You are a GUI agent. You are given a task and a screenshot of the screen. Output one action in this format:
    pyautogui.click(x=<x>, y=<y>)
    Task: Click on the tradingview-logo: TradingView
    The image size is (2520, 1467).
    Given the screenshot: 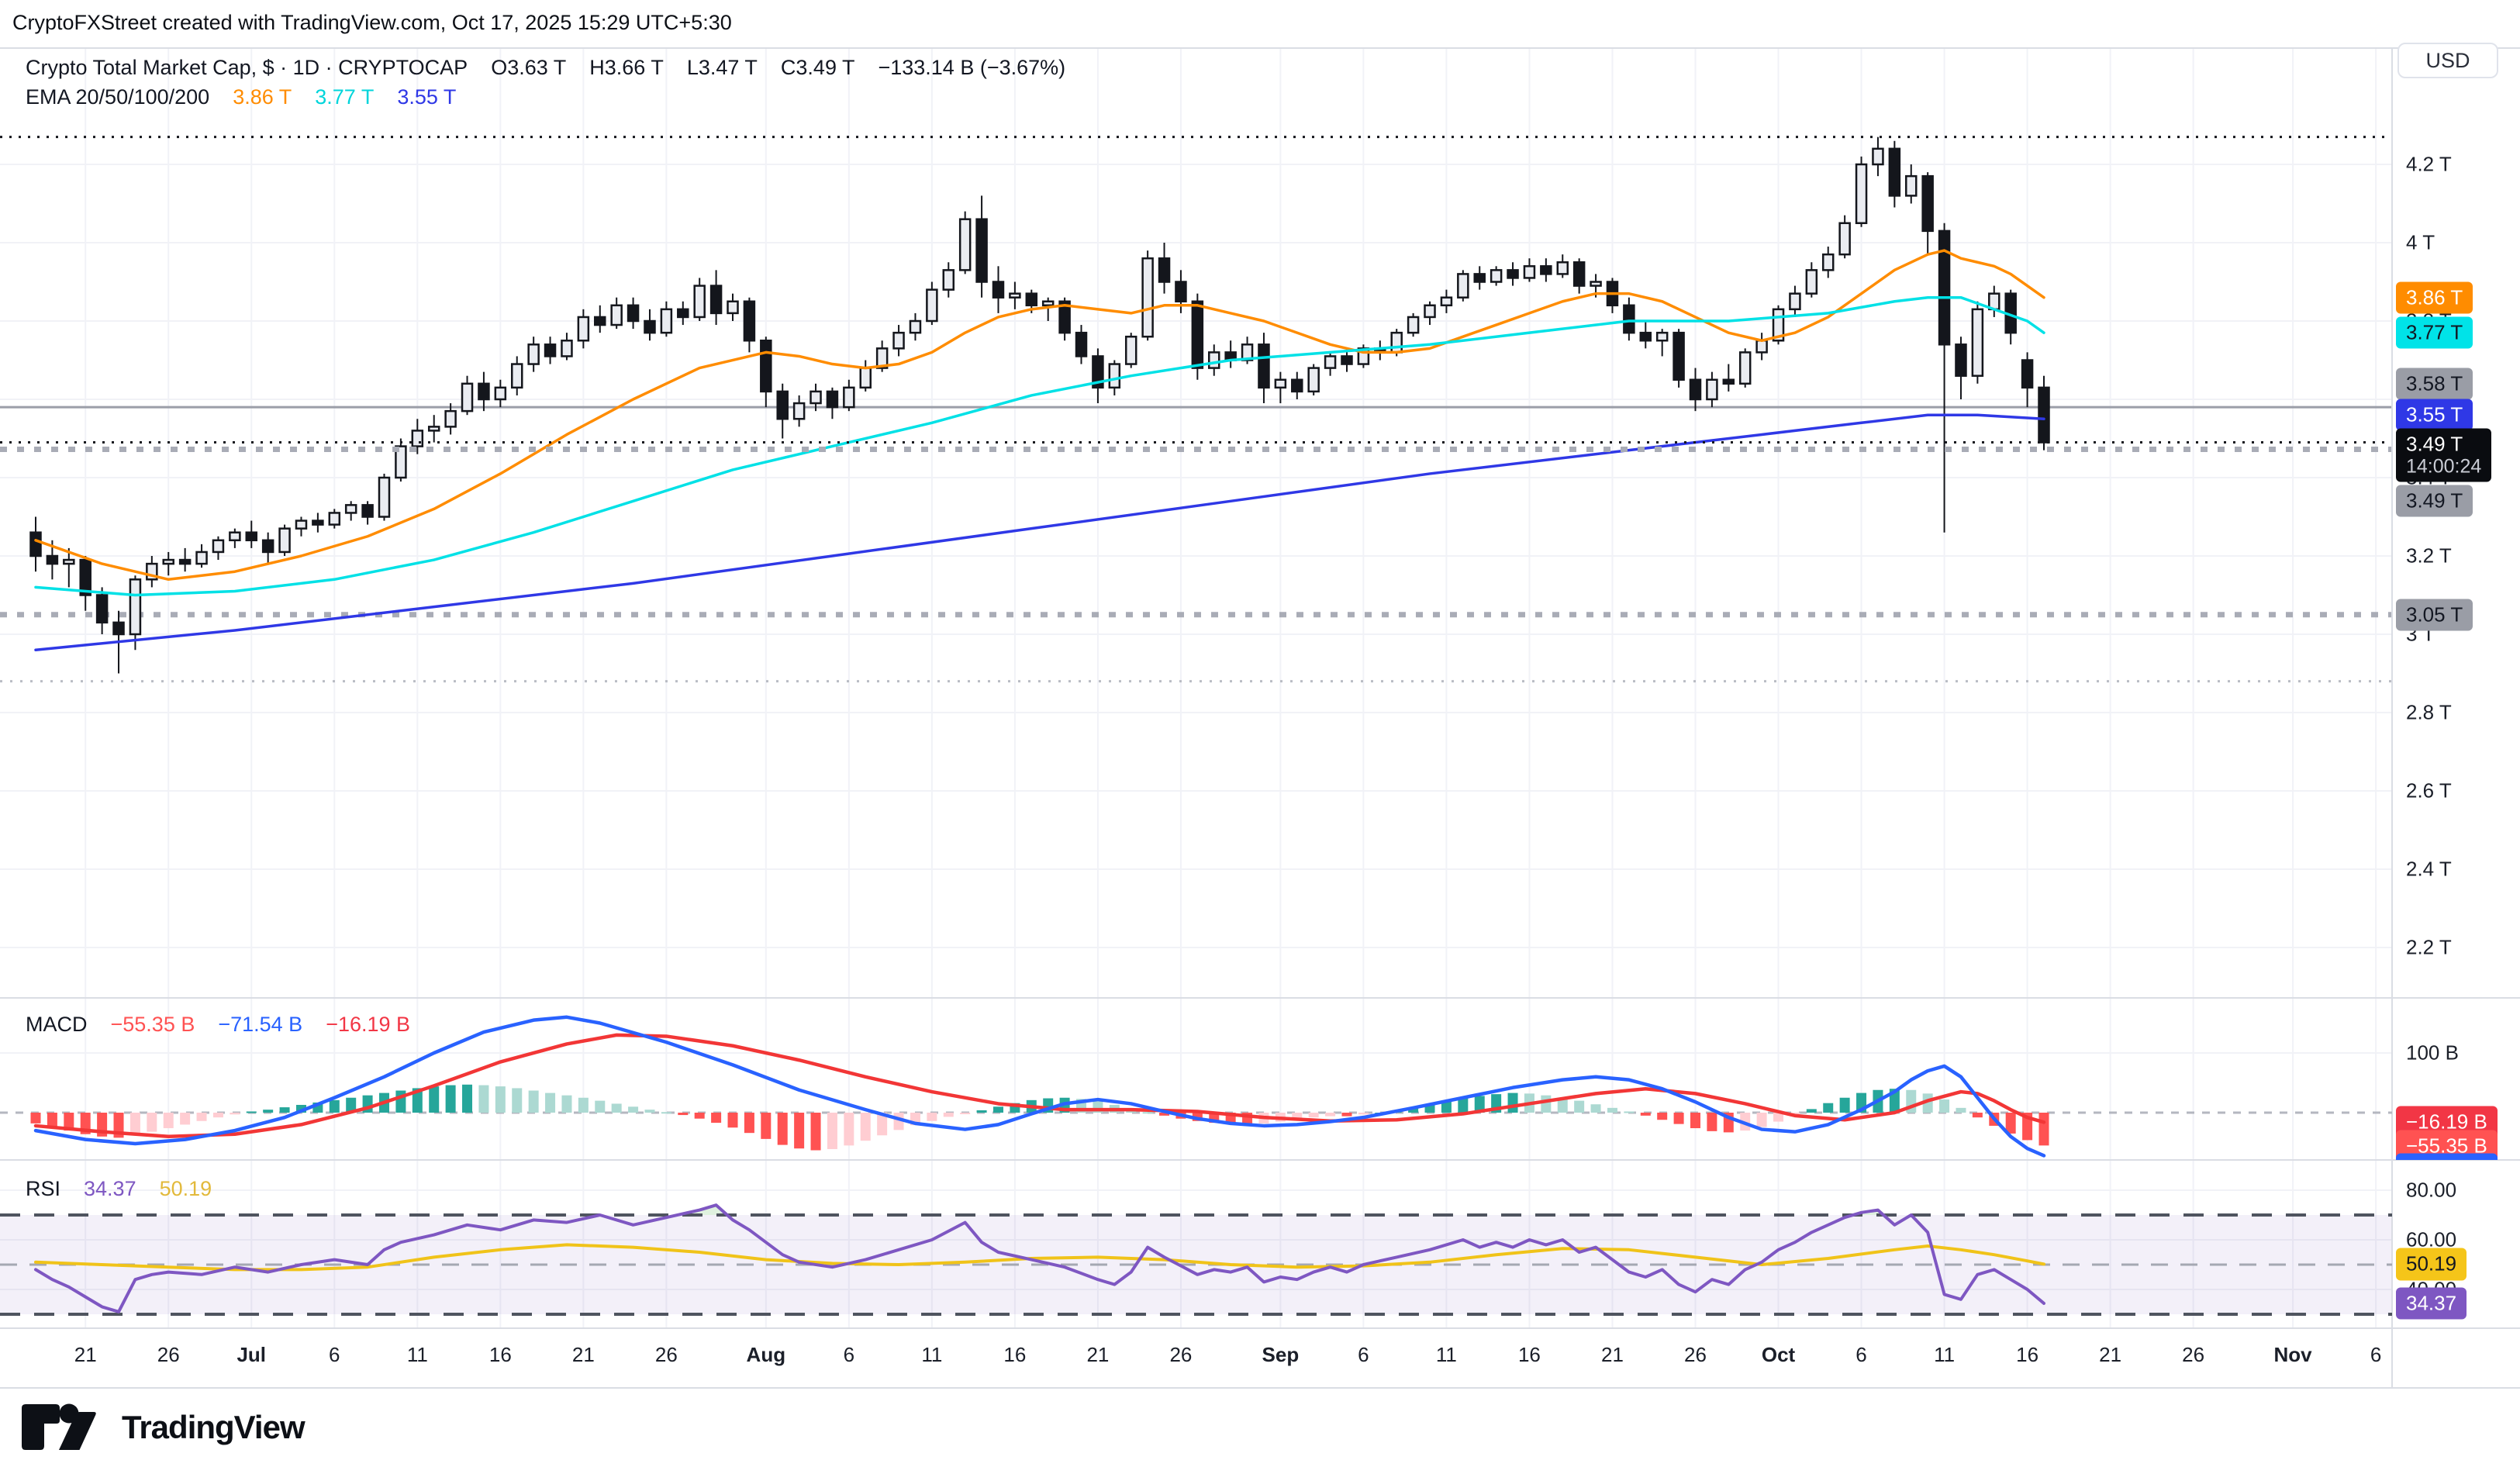 What is the action you would take?
    pyautogui.click(x=163, y=1427)
    